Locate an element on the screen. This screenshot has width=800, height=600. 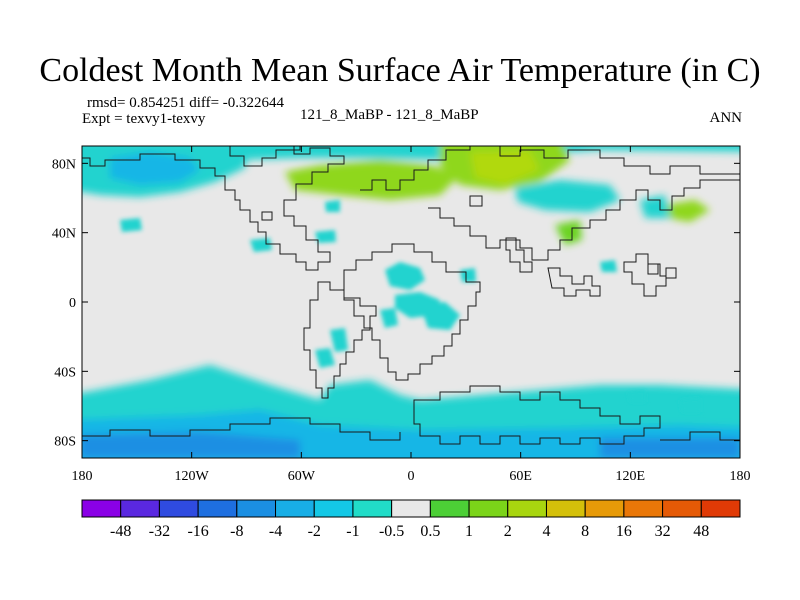
outline-eurasia is located at coordinates (550, 168).